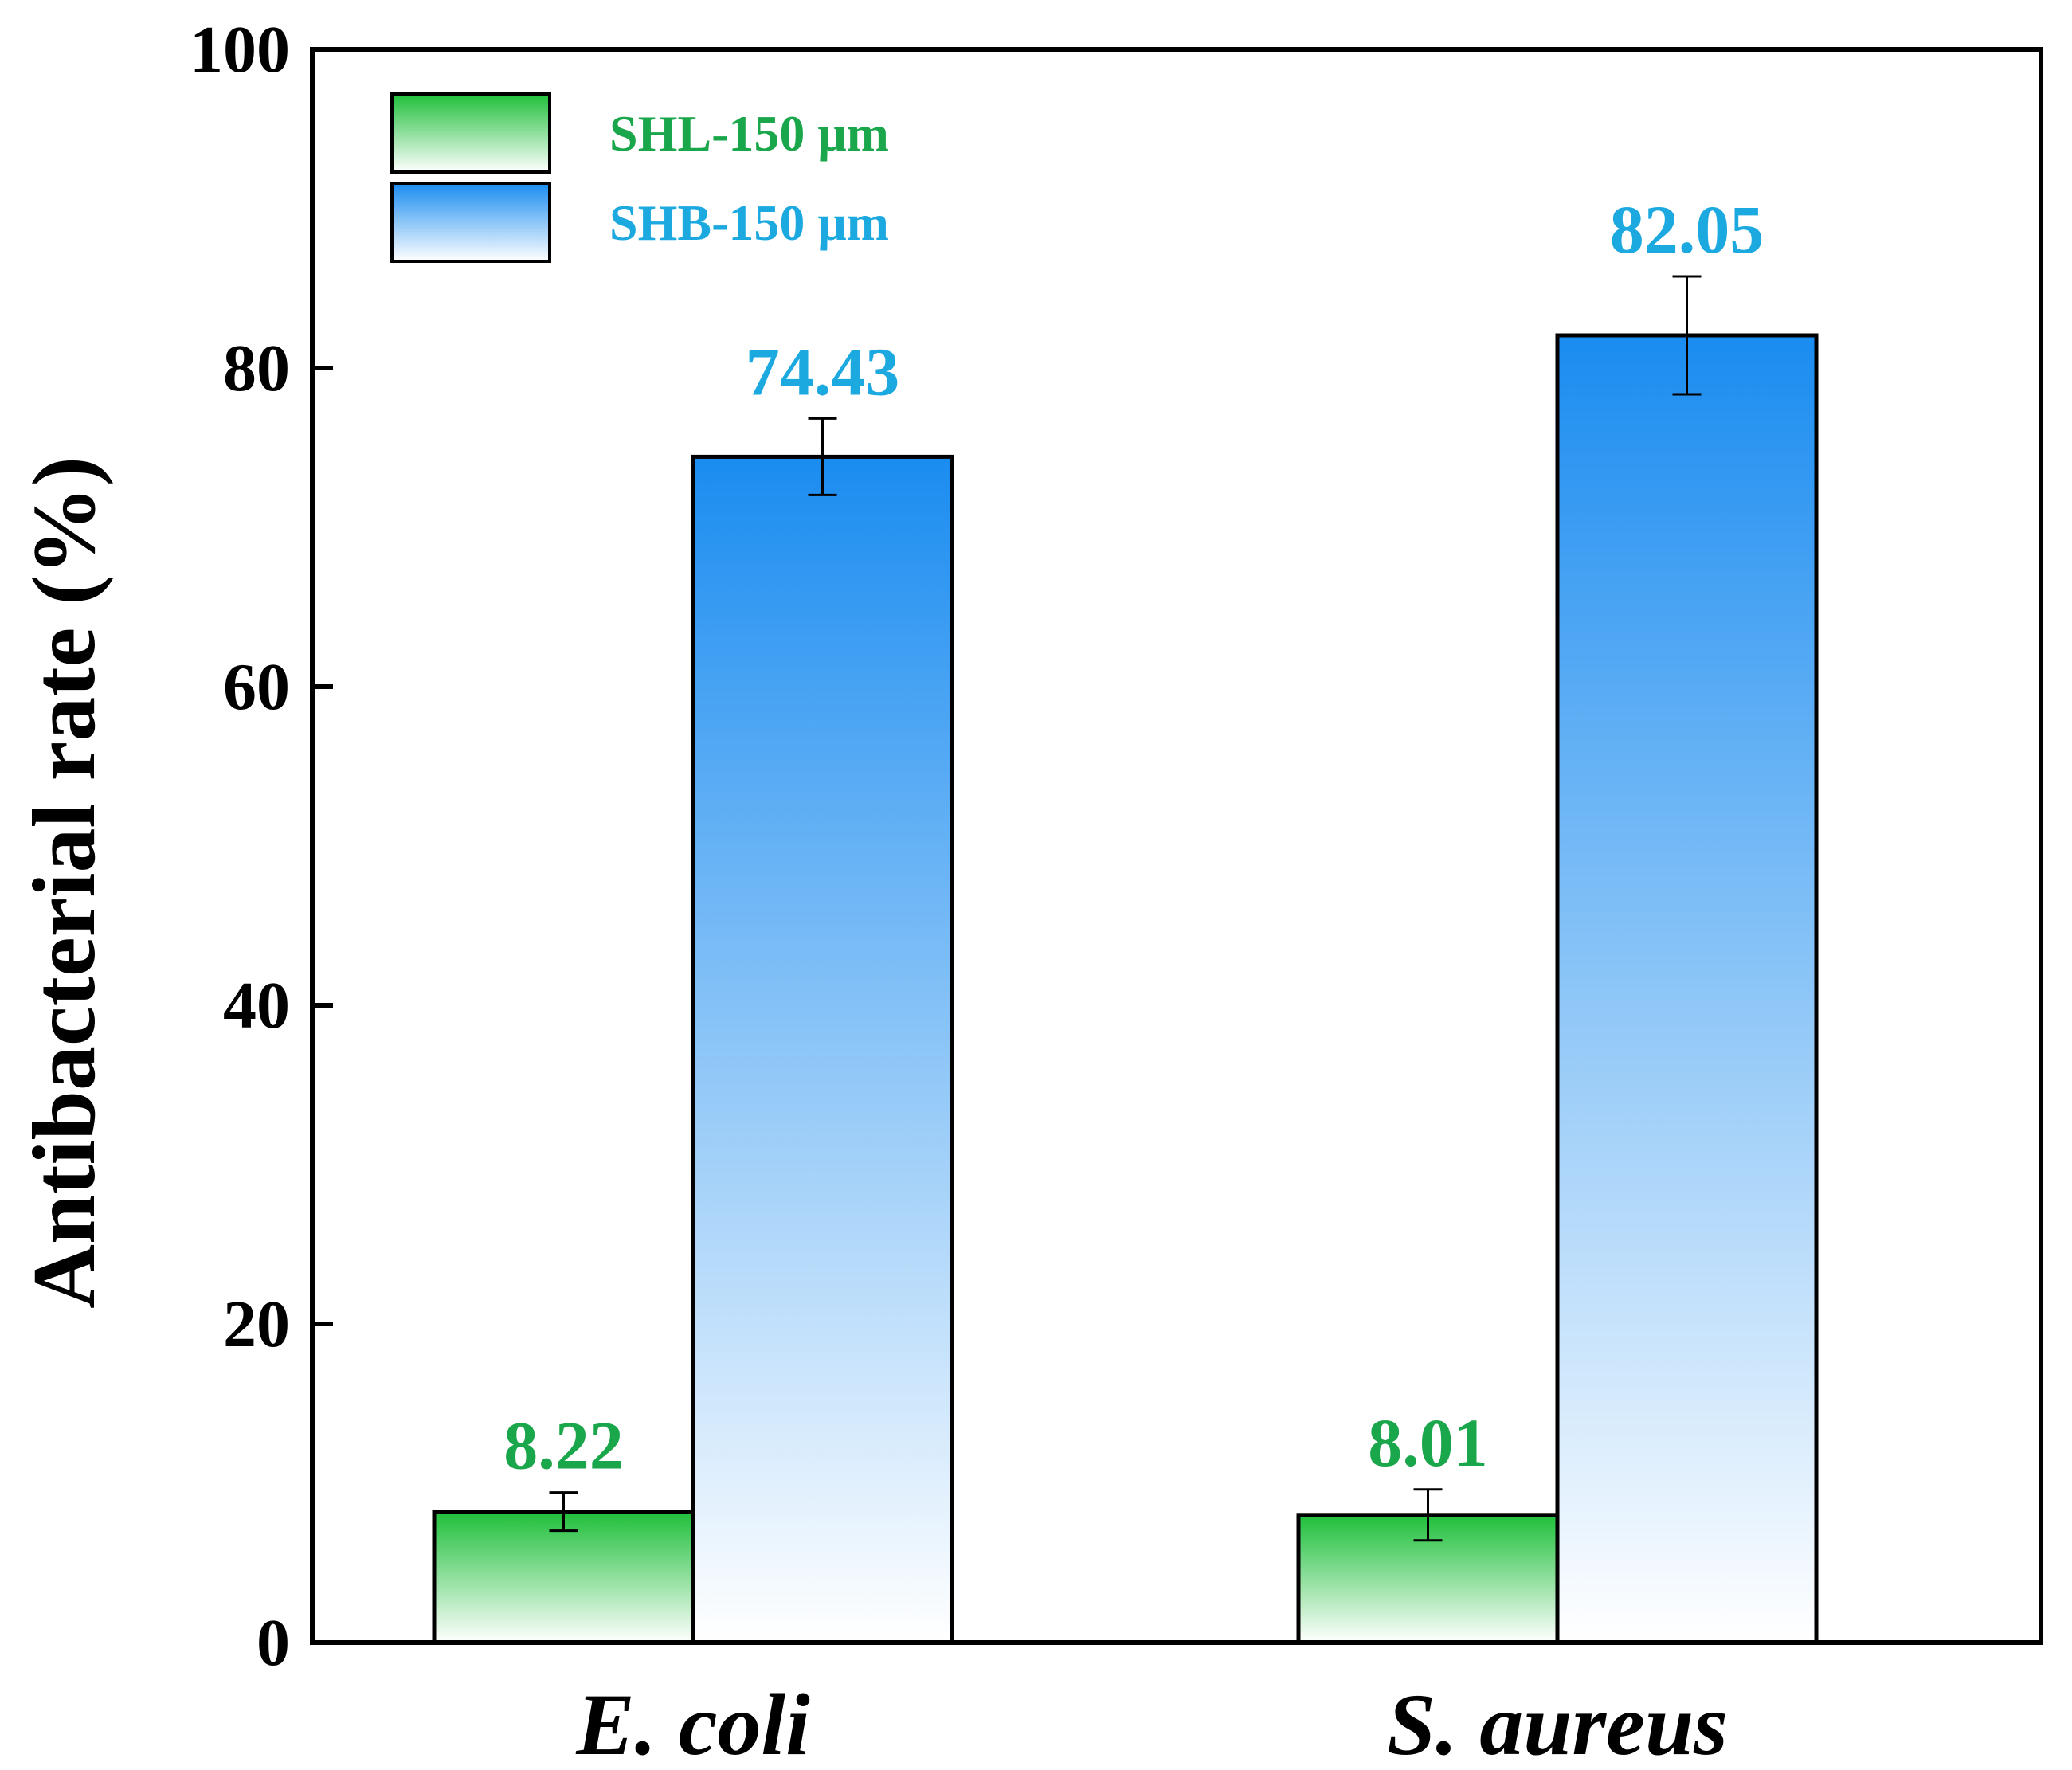 The height and width of the screenshot is (1770, 2072). What do you see at coordinates (749, 133) in the screenshot?
I see `legend-label: SHL-150 μm` at bounding box center [749, 133].